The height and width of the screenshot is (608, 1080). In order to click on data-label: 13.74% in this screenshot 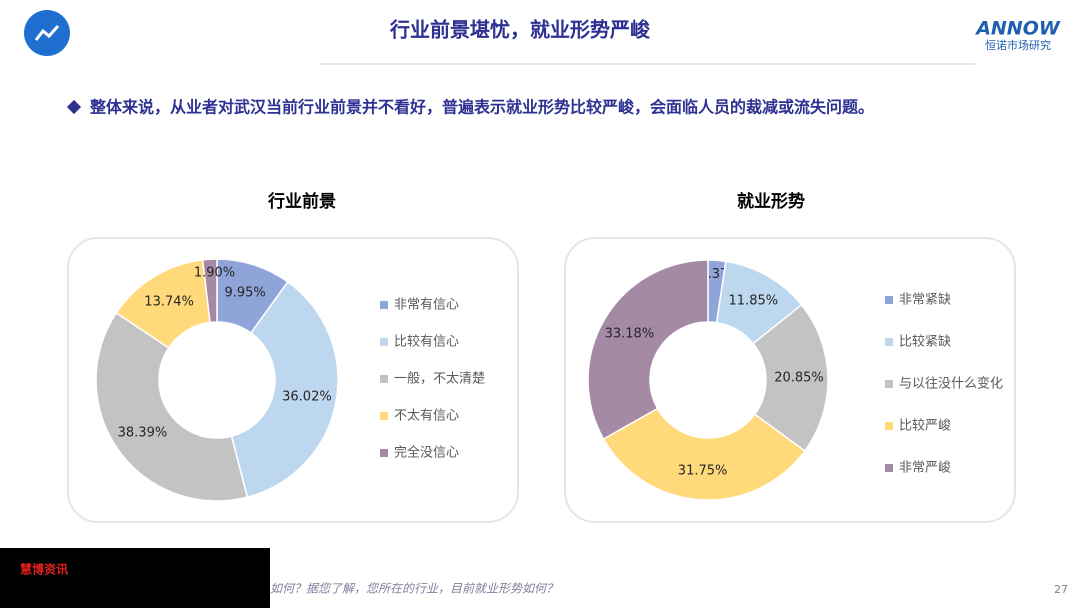, I will do `click(169, 302)`.